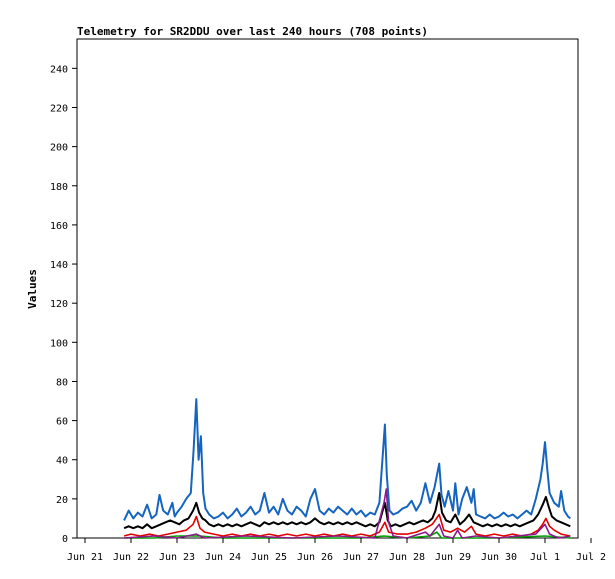  What do you see at coordinates (59, 108) in the screenshot?
I see `y-tick-label: 220` at bounding box center [59, 108].